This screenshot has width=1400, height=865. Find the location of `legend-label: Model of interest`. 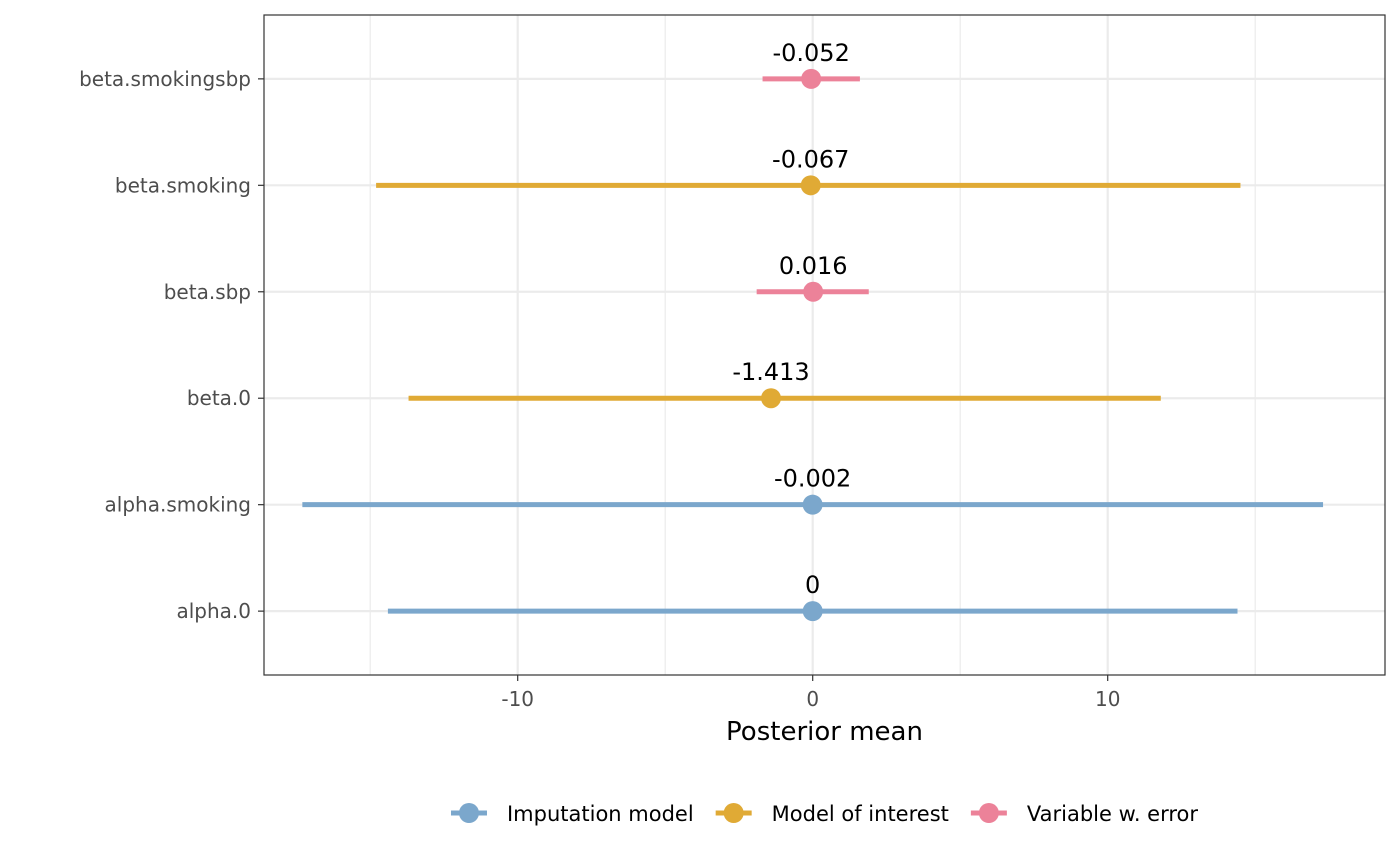

legend-label: Model of interest is located at coordinates (860, 814).